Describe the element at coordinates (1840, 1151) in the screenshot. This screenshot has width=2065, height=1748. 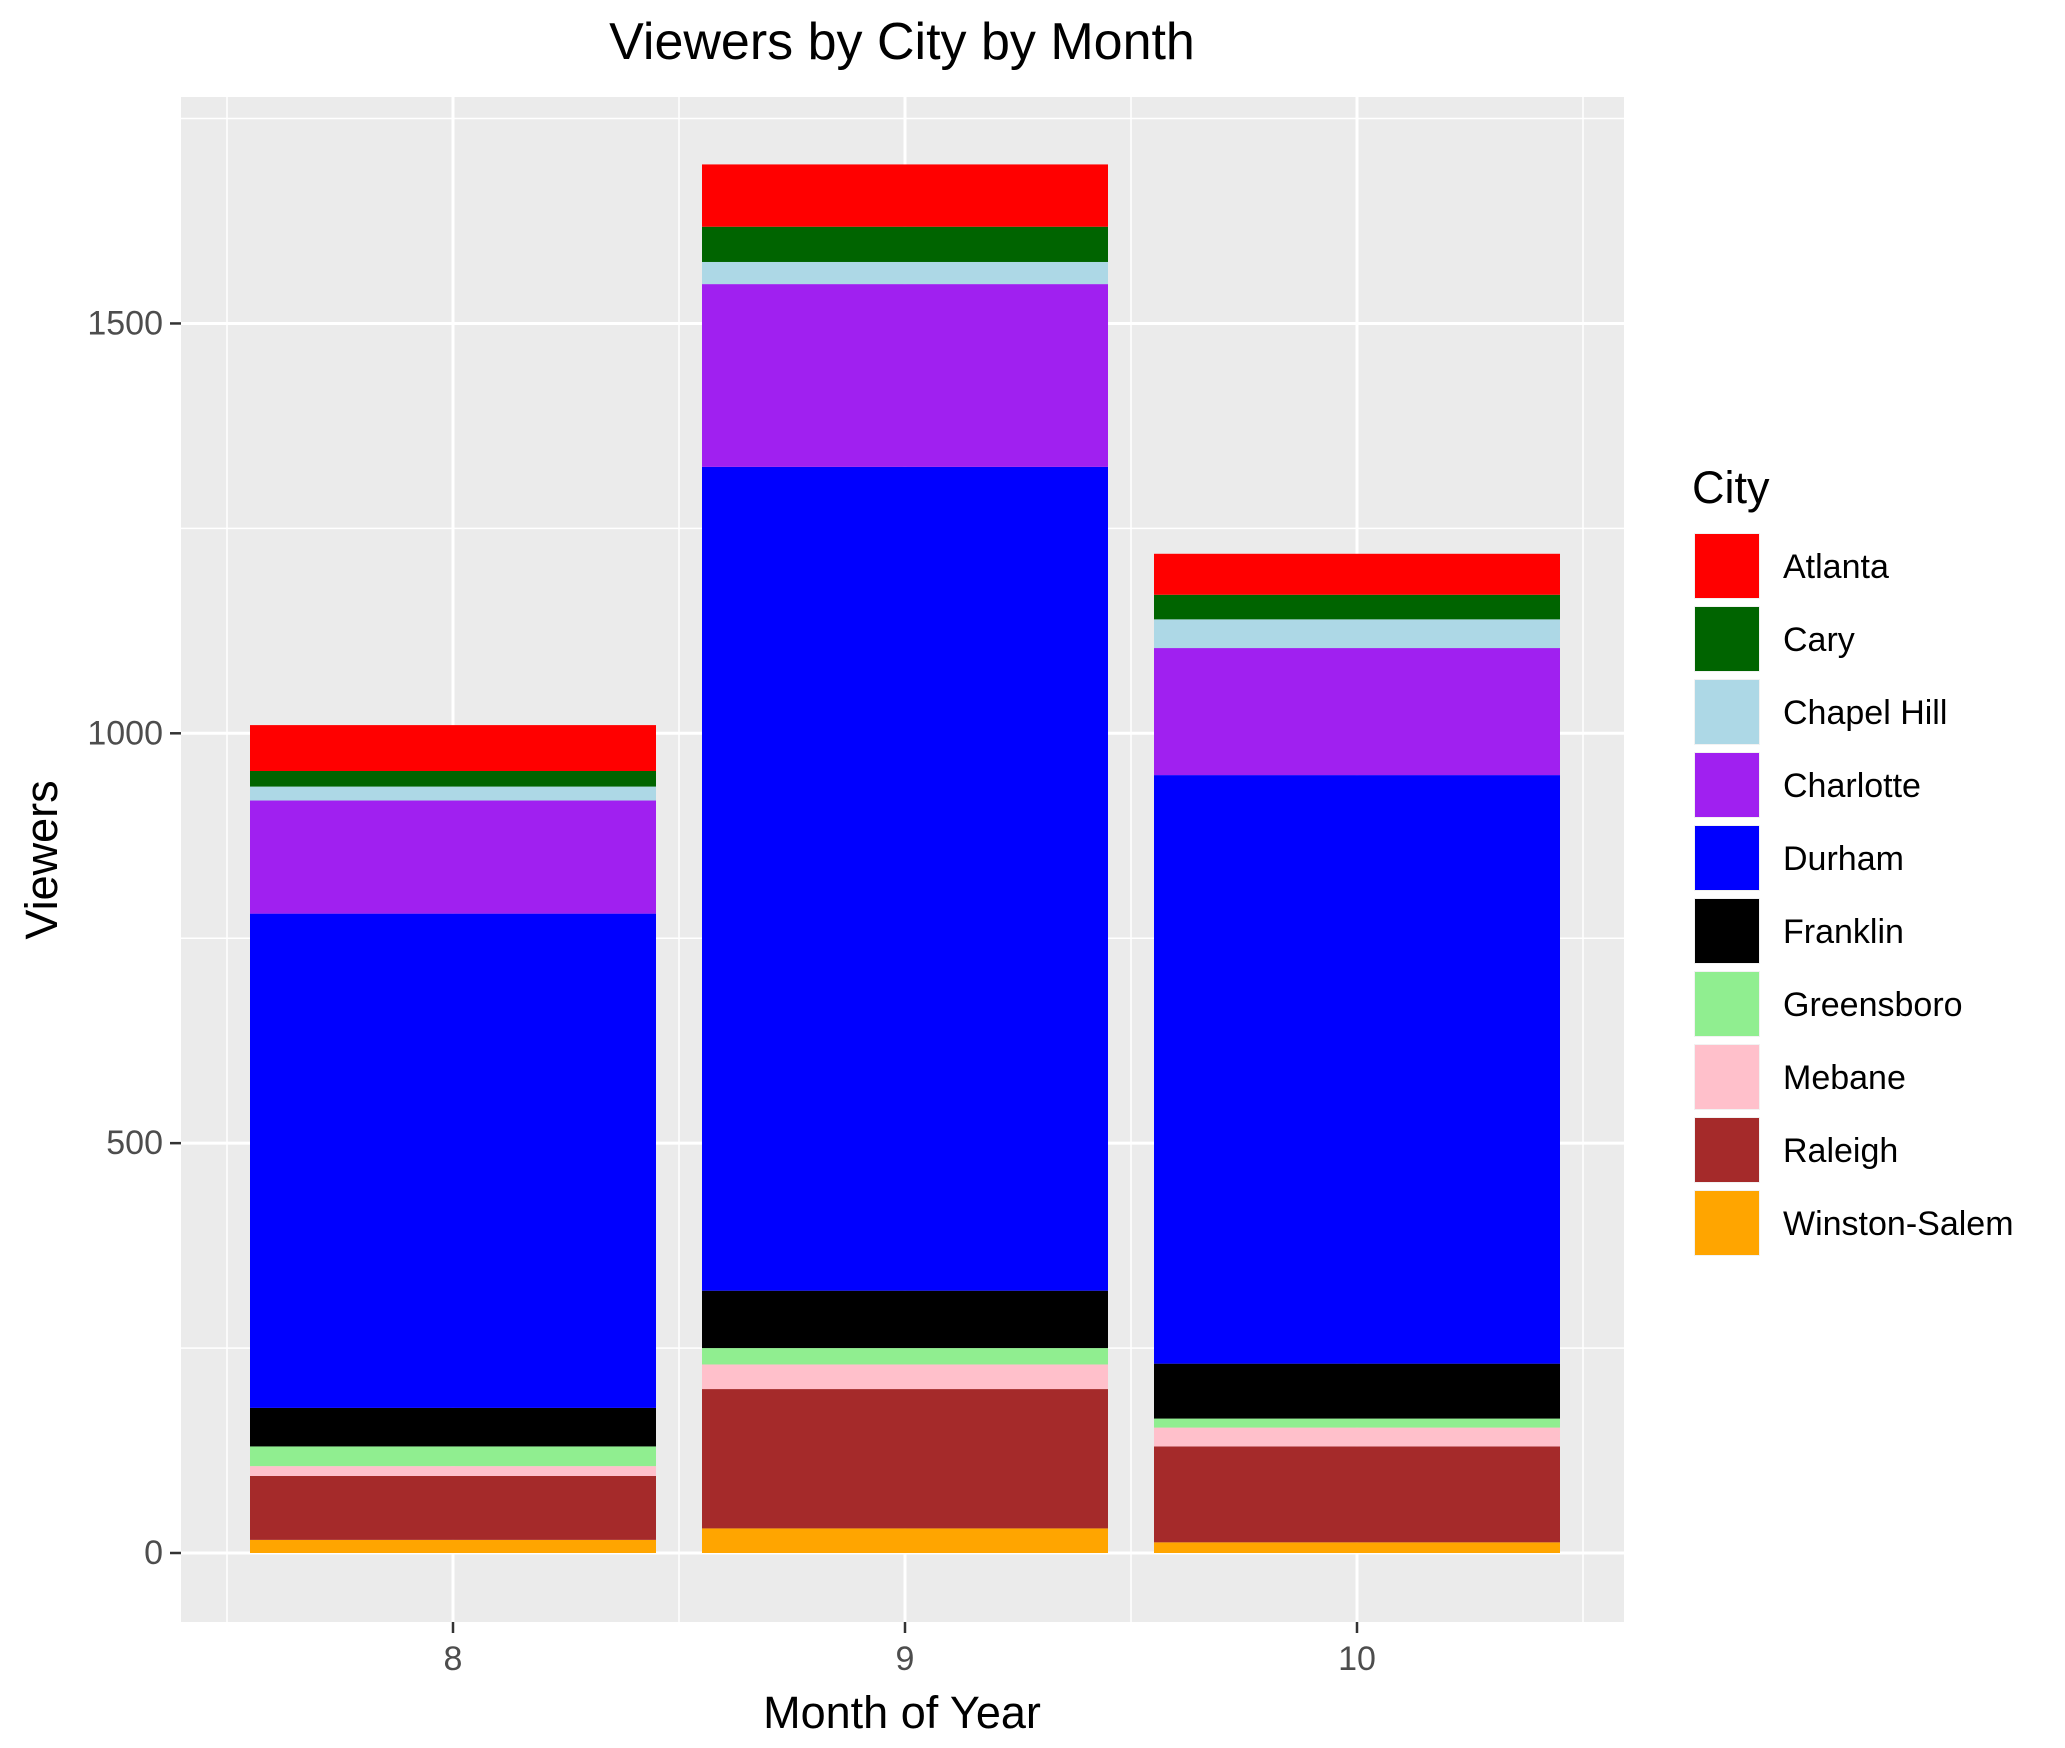
I see `legend-label-raleigh: Raleigh` at that location.